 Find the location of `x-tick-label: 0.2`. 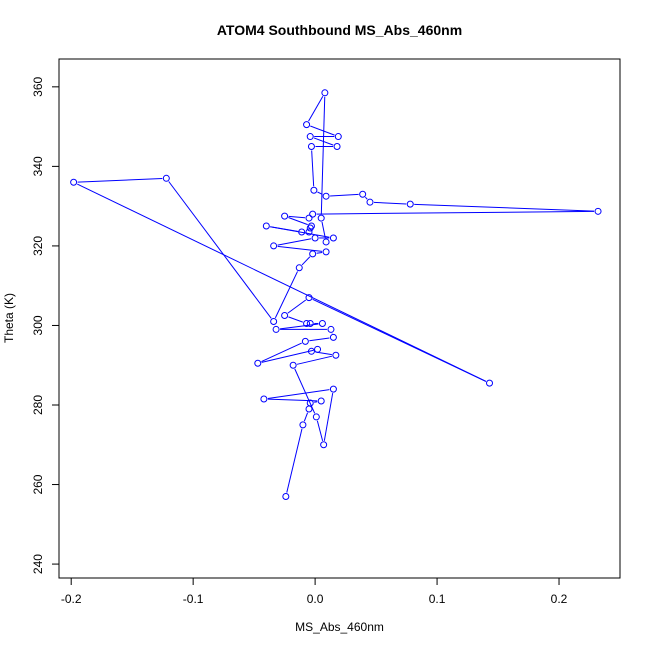

x-tick-label: 0.2 is located at coordinates (559, 599).